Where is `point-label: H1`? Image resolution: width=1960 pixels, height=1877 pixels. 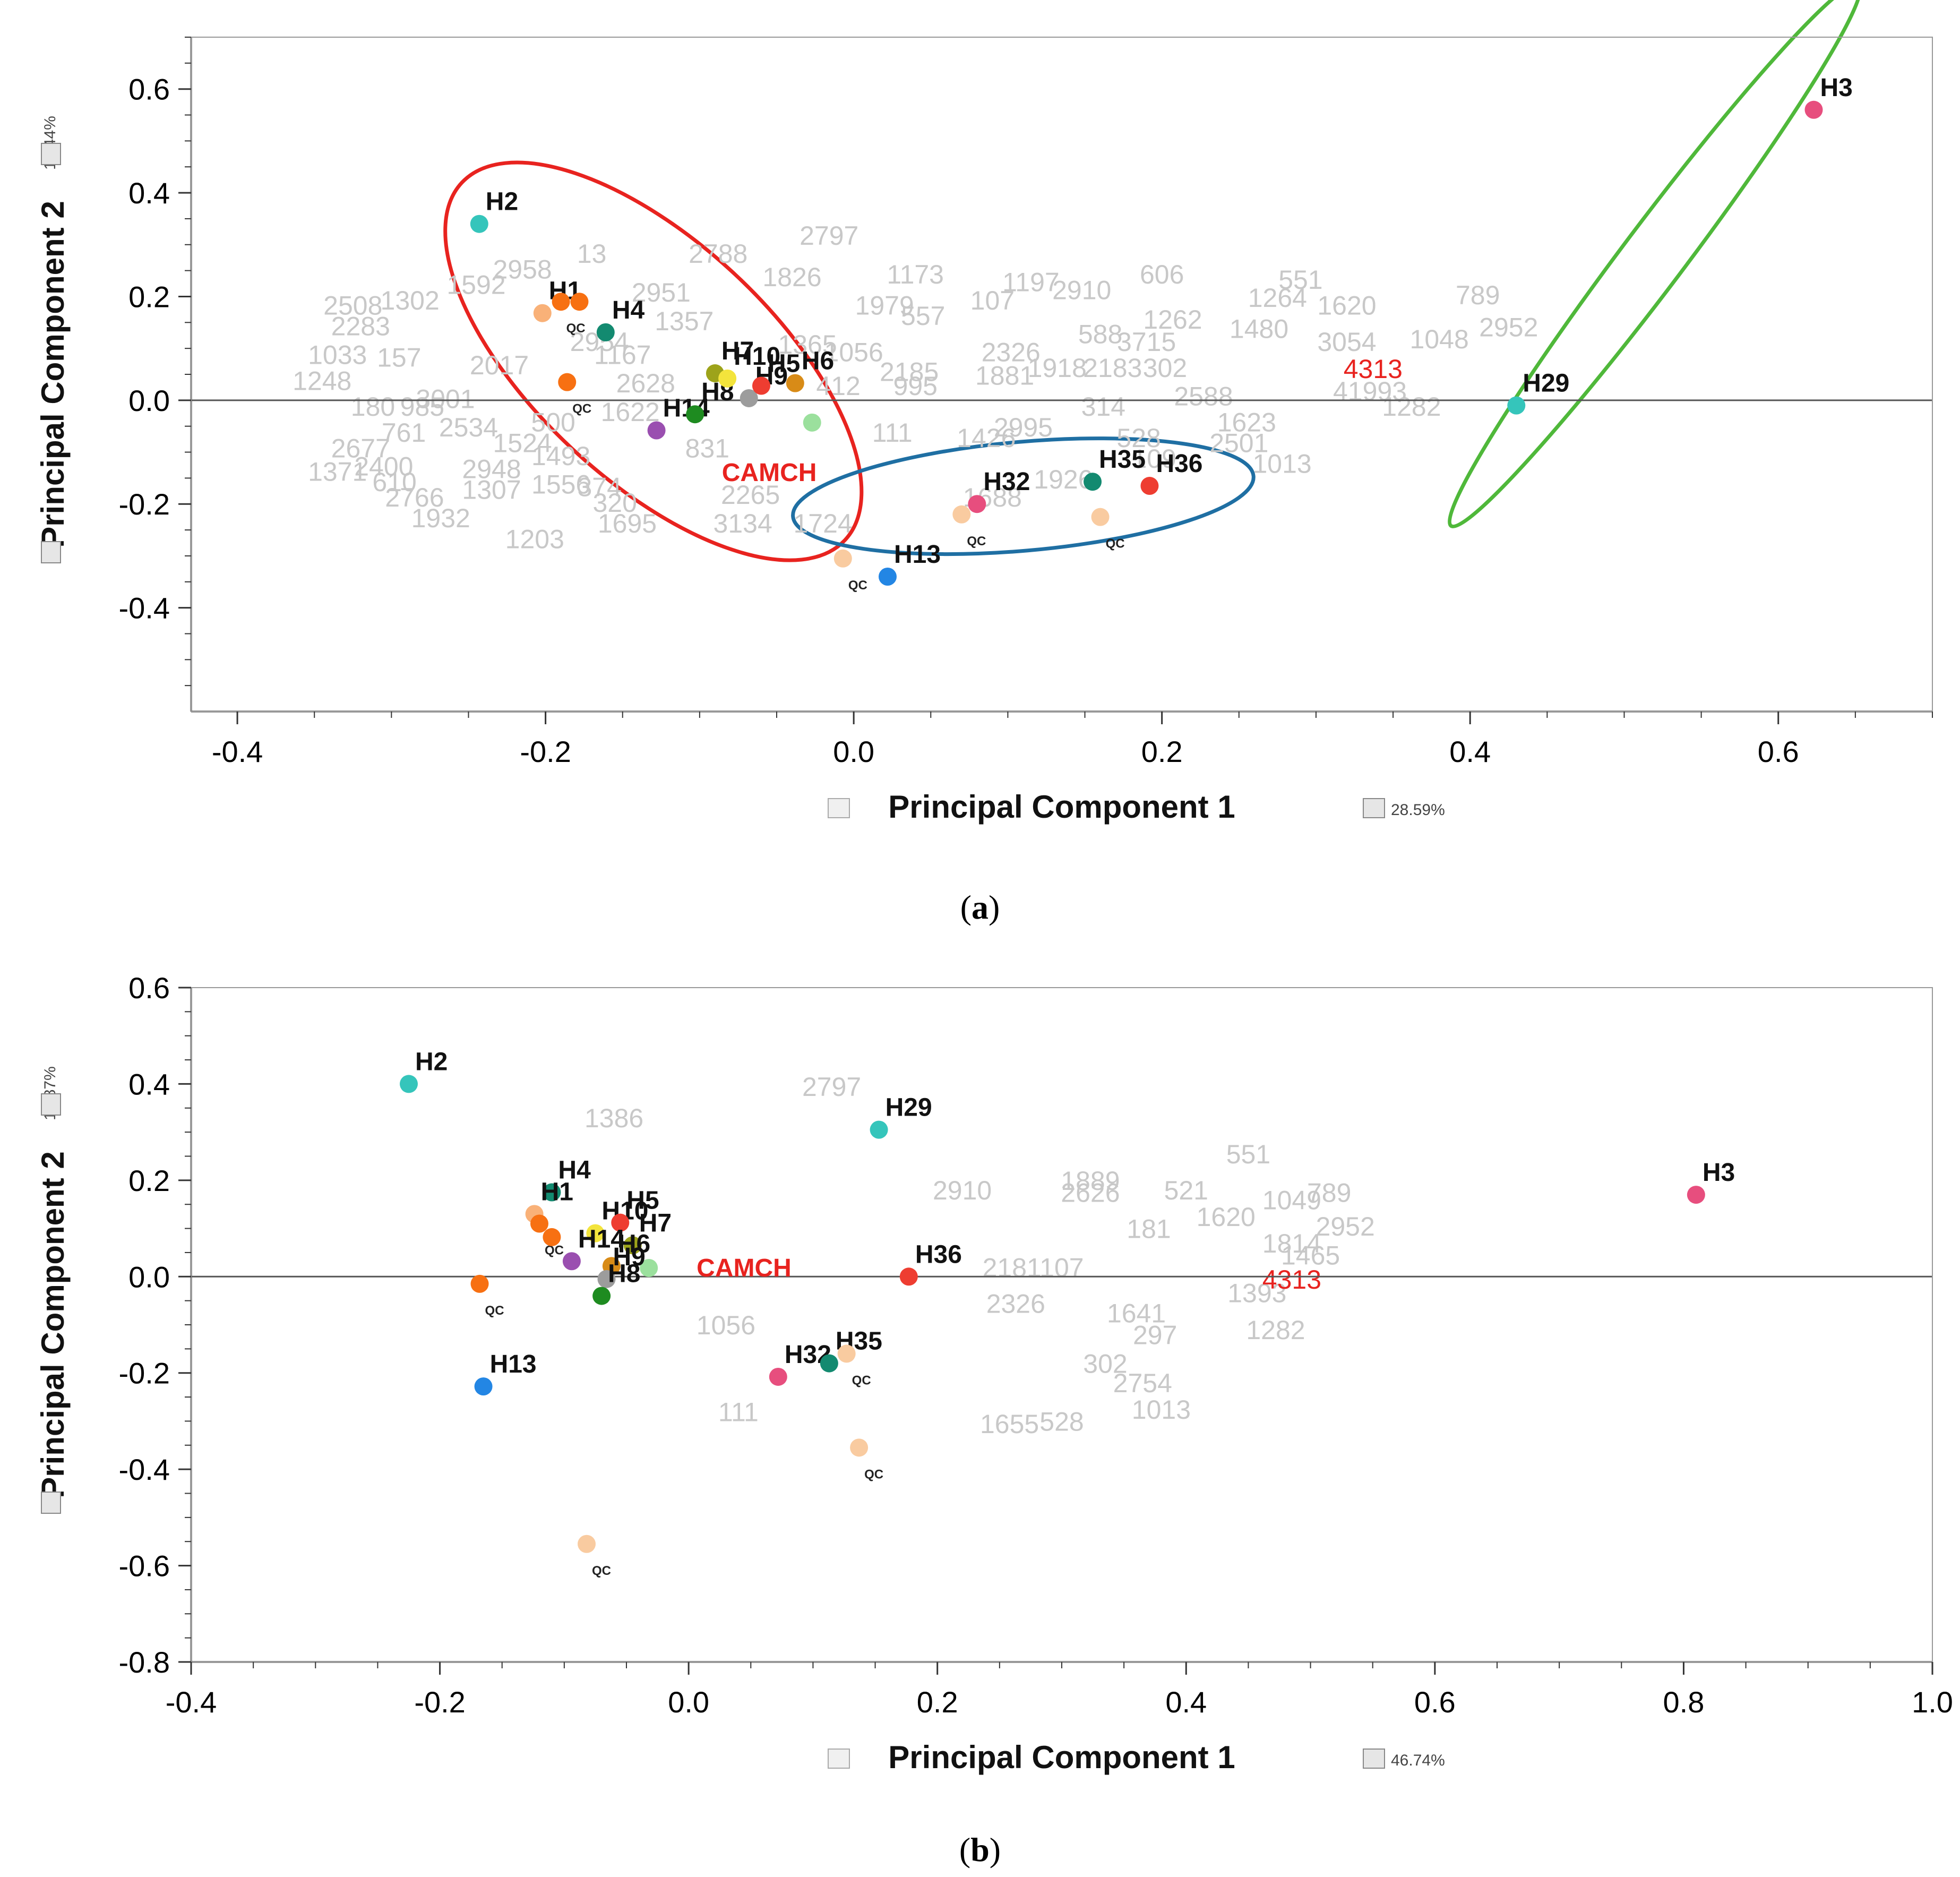
point-label: H1 is located at coordinates (557, 1192).